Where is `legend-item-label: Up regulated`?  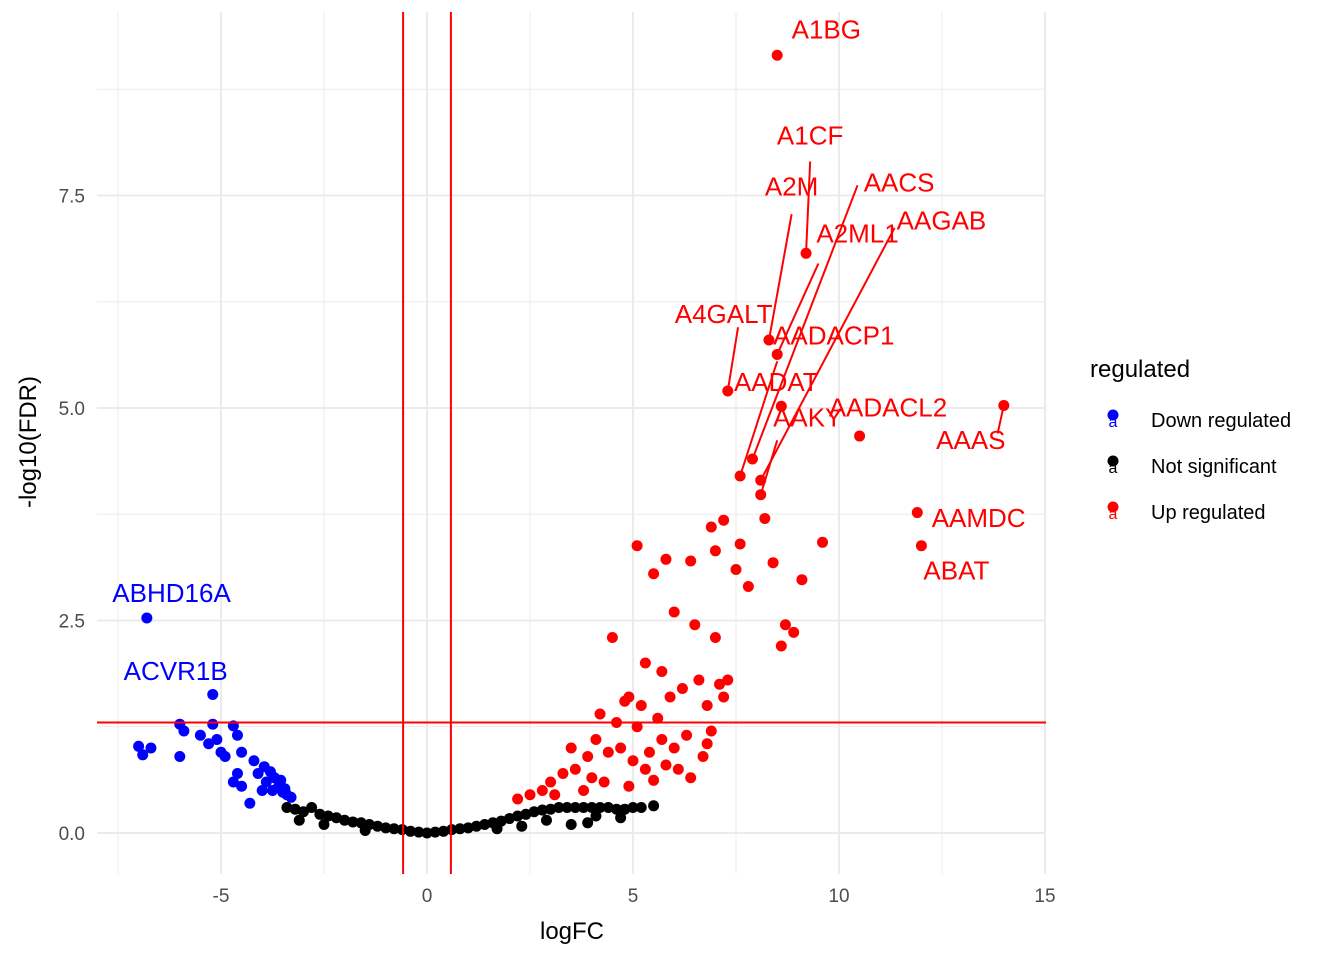
legend-item-label: Up regulated is located at coordinates (1208, 513).